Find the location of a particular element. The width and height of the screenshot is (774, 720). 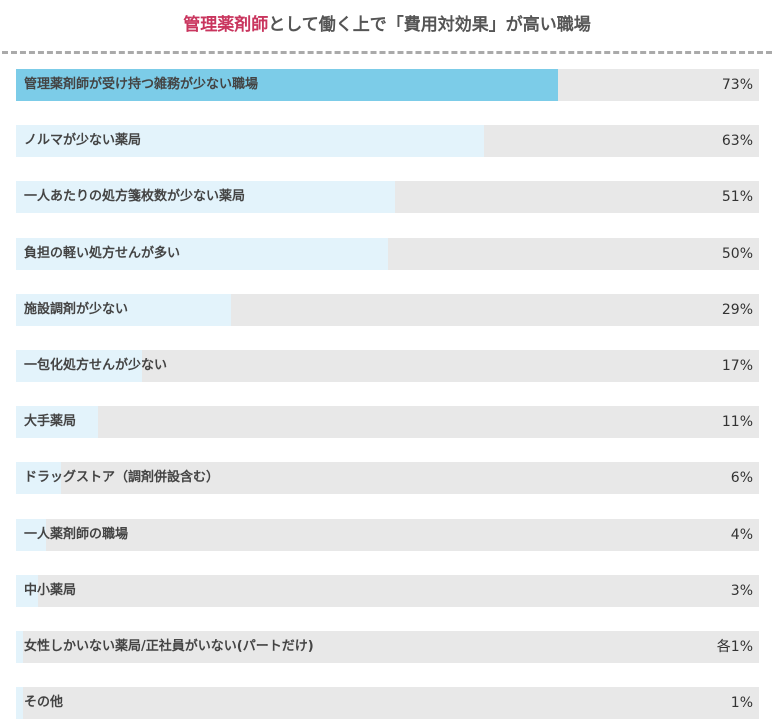

bar-value-label: 17% is located at coordinates (737, 366).